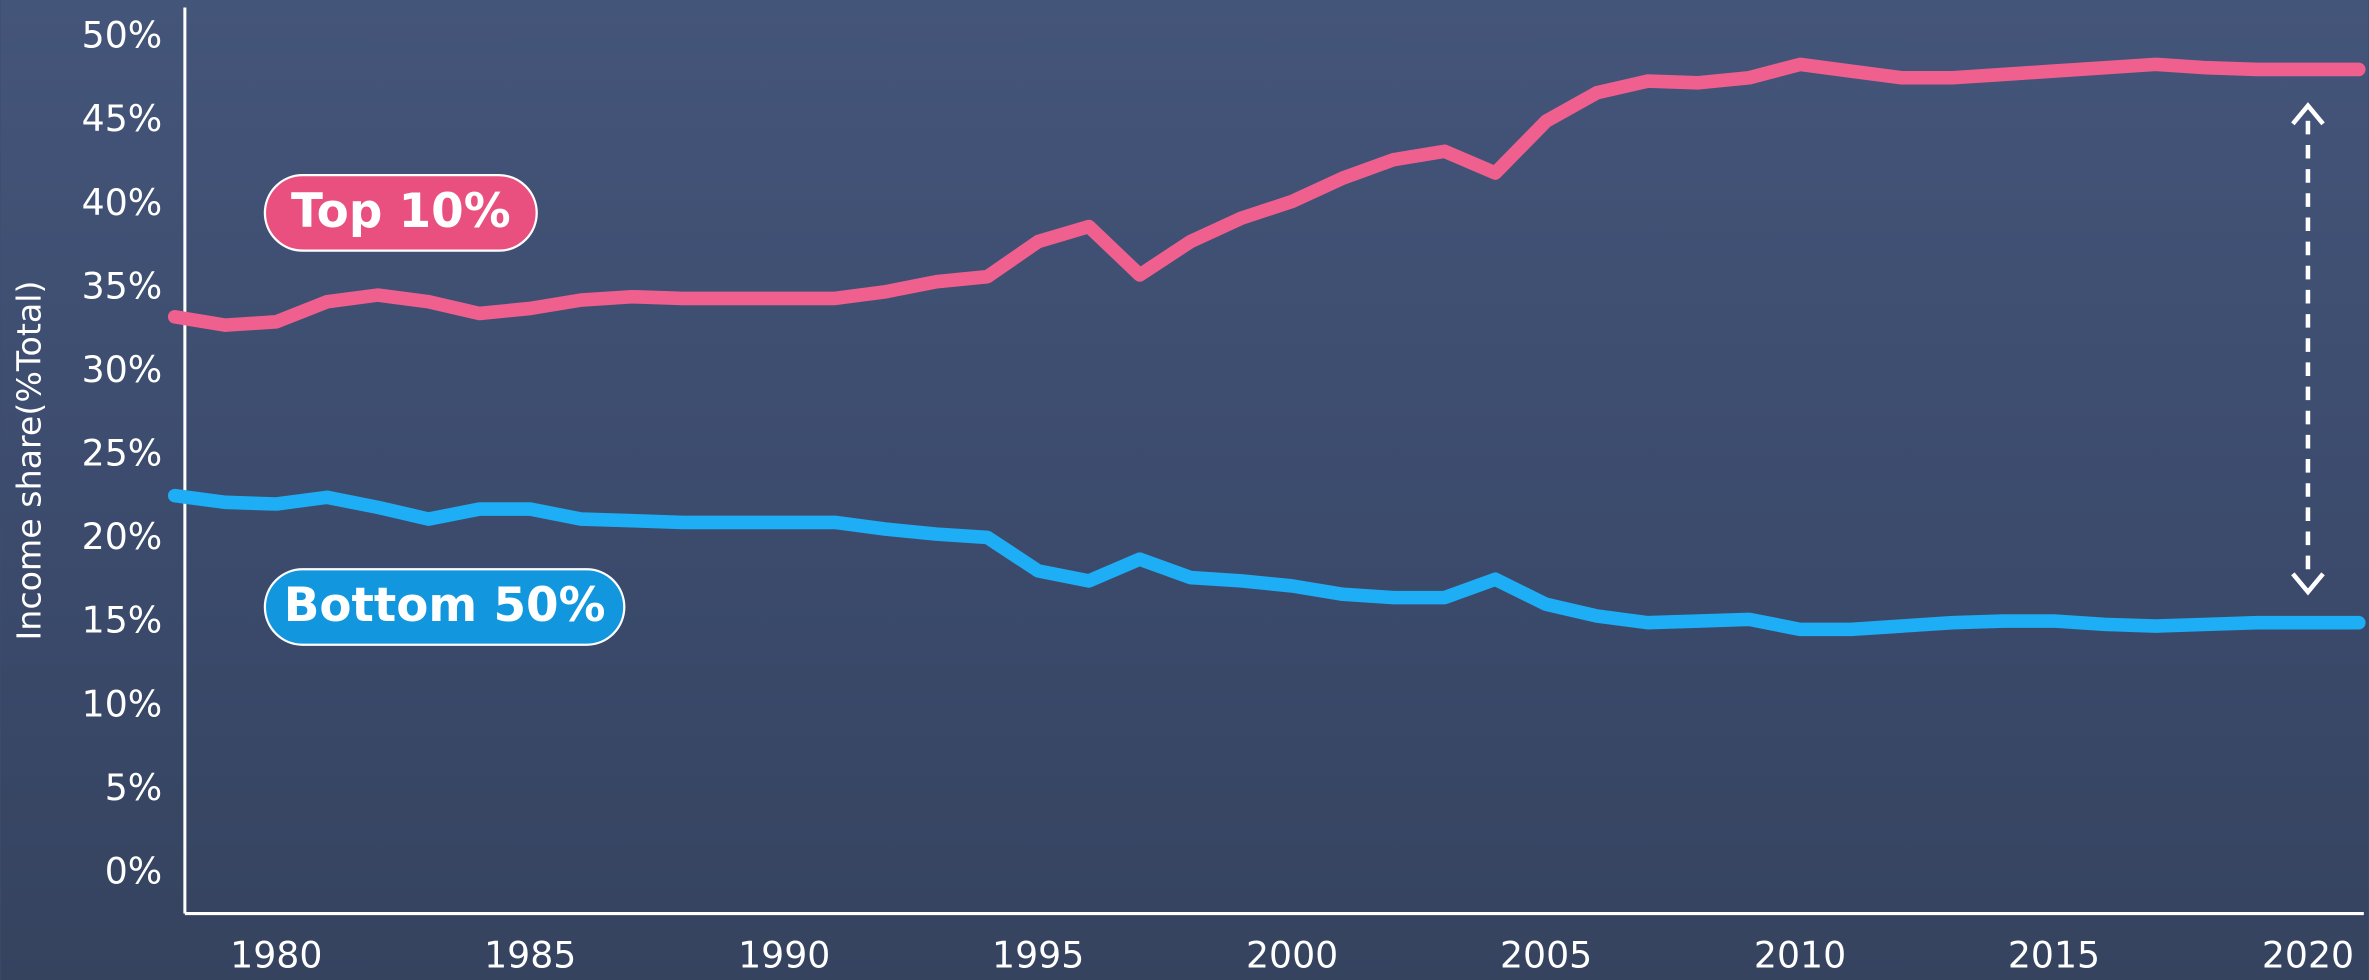  What do you see at coordinates (122, 620) in the screenshot?
I see `y-tick-label: 15%` at bounding box center [122, 620].